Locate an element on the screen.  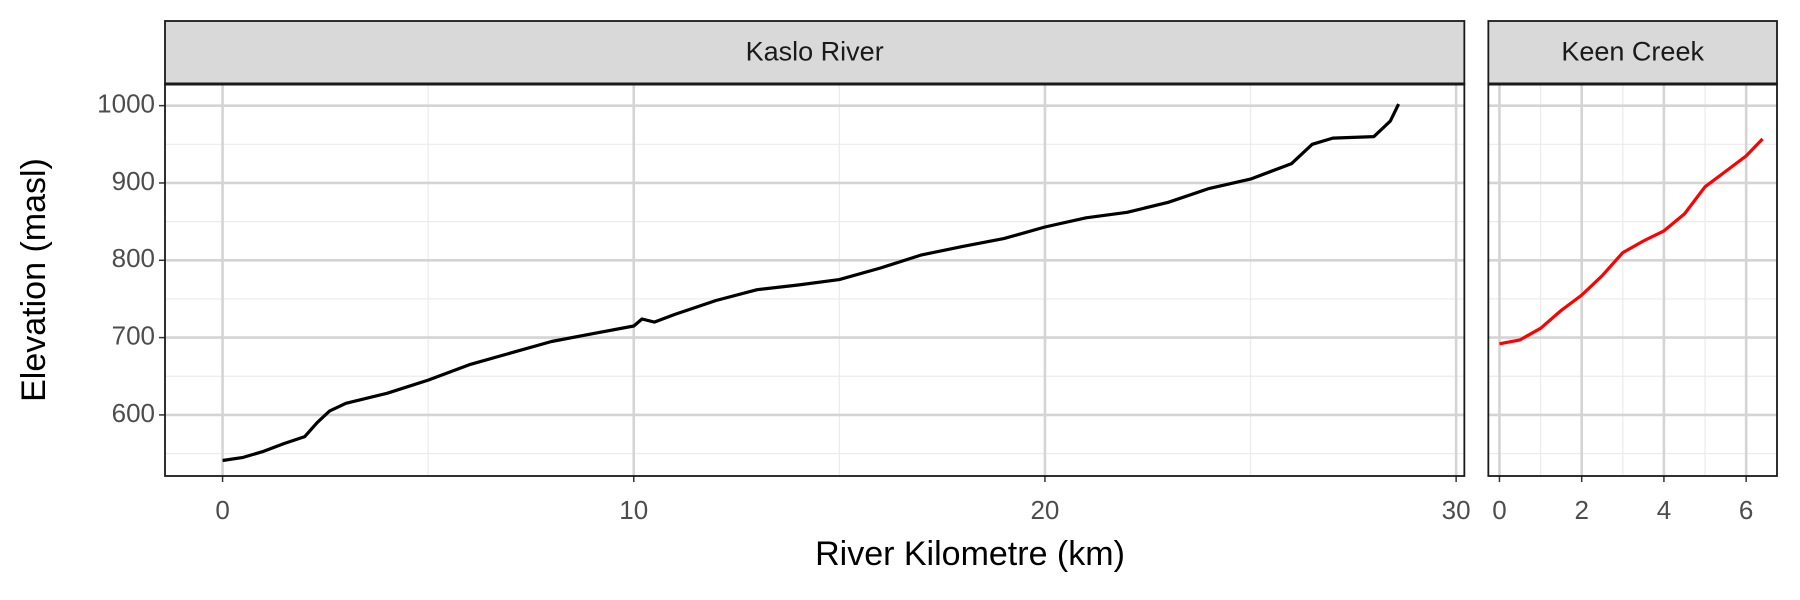
x-tick-label: 2 is located at coordinates (1581, 510).